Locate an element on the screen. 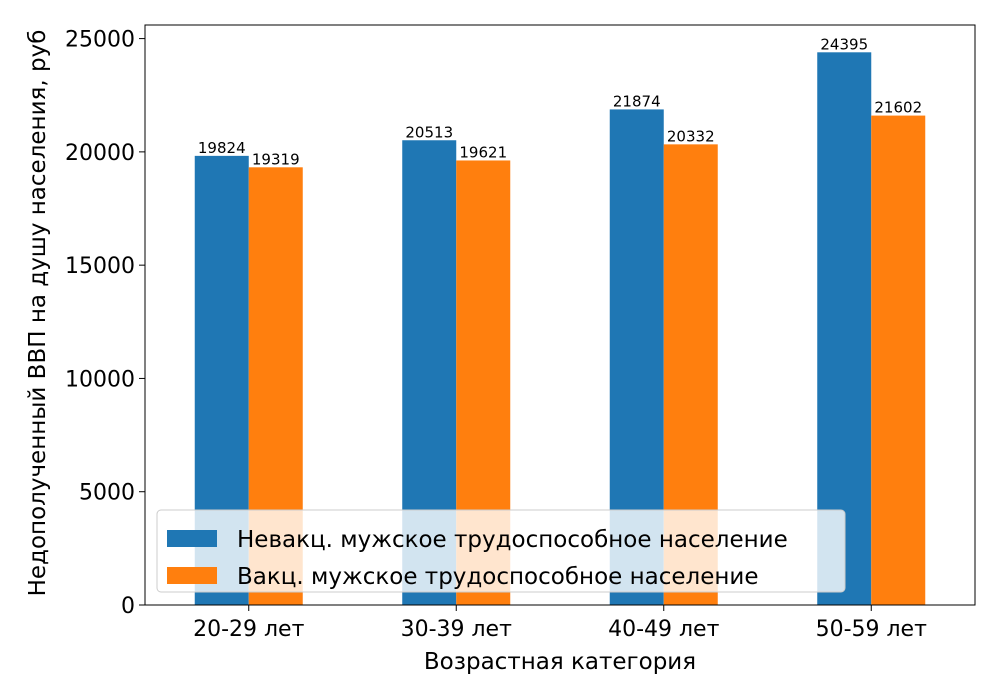 The height and width of the screenshot is (700, 1000). x-tick-label: 30-39 лет is located at coordinates (457, 629).